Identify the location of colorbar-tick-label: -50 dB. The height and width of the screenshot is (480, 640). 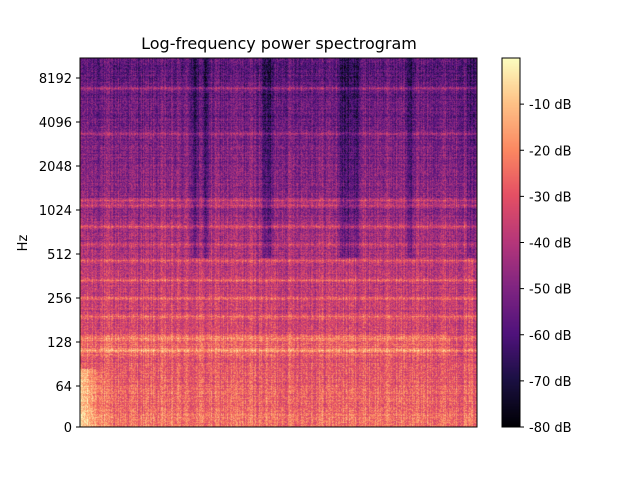
(550, 290).